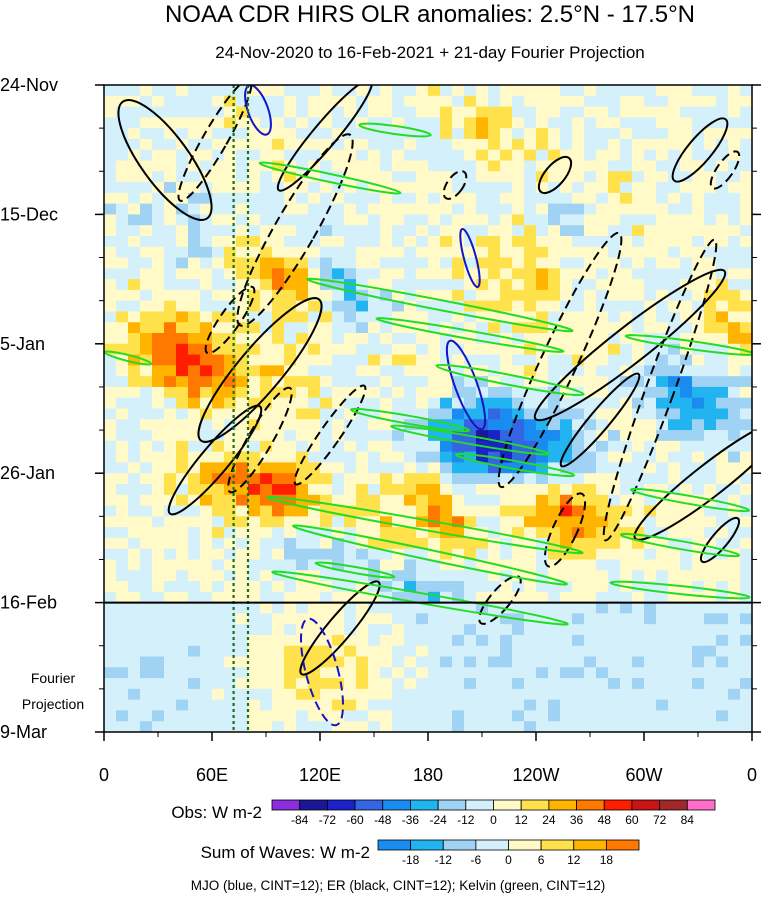 The height and width of the screenshot is (899, 772). Describe the element at coordinates (444, 860) in the screenshot. I see `waves-colorbar-level-label: -12` at that location.